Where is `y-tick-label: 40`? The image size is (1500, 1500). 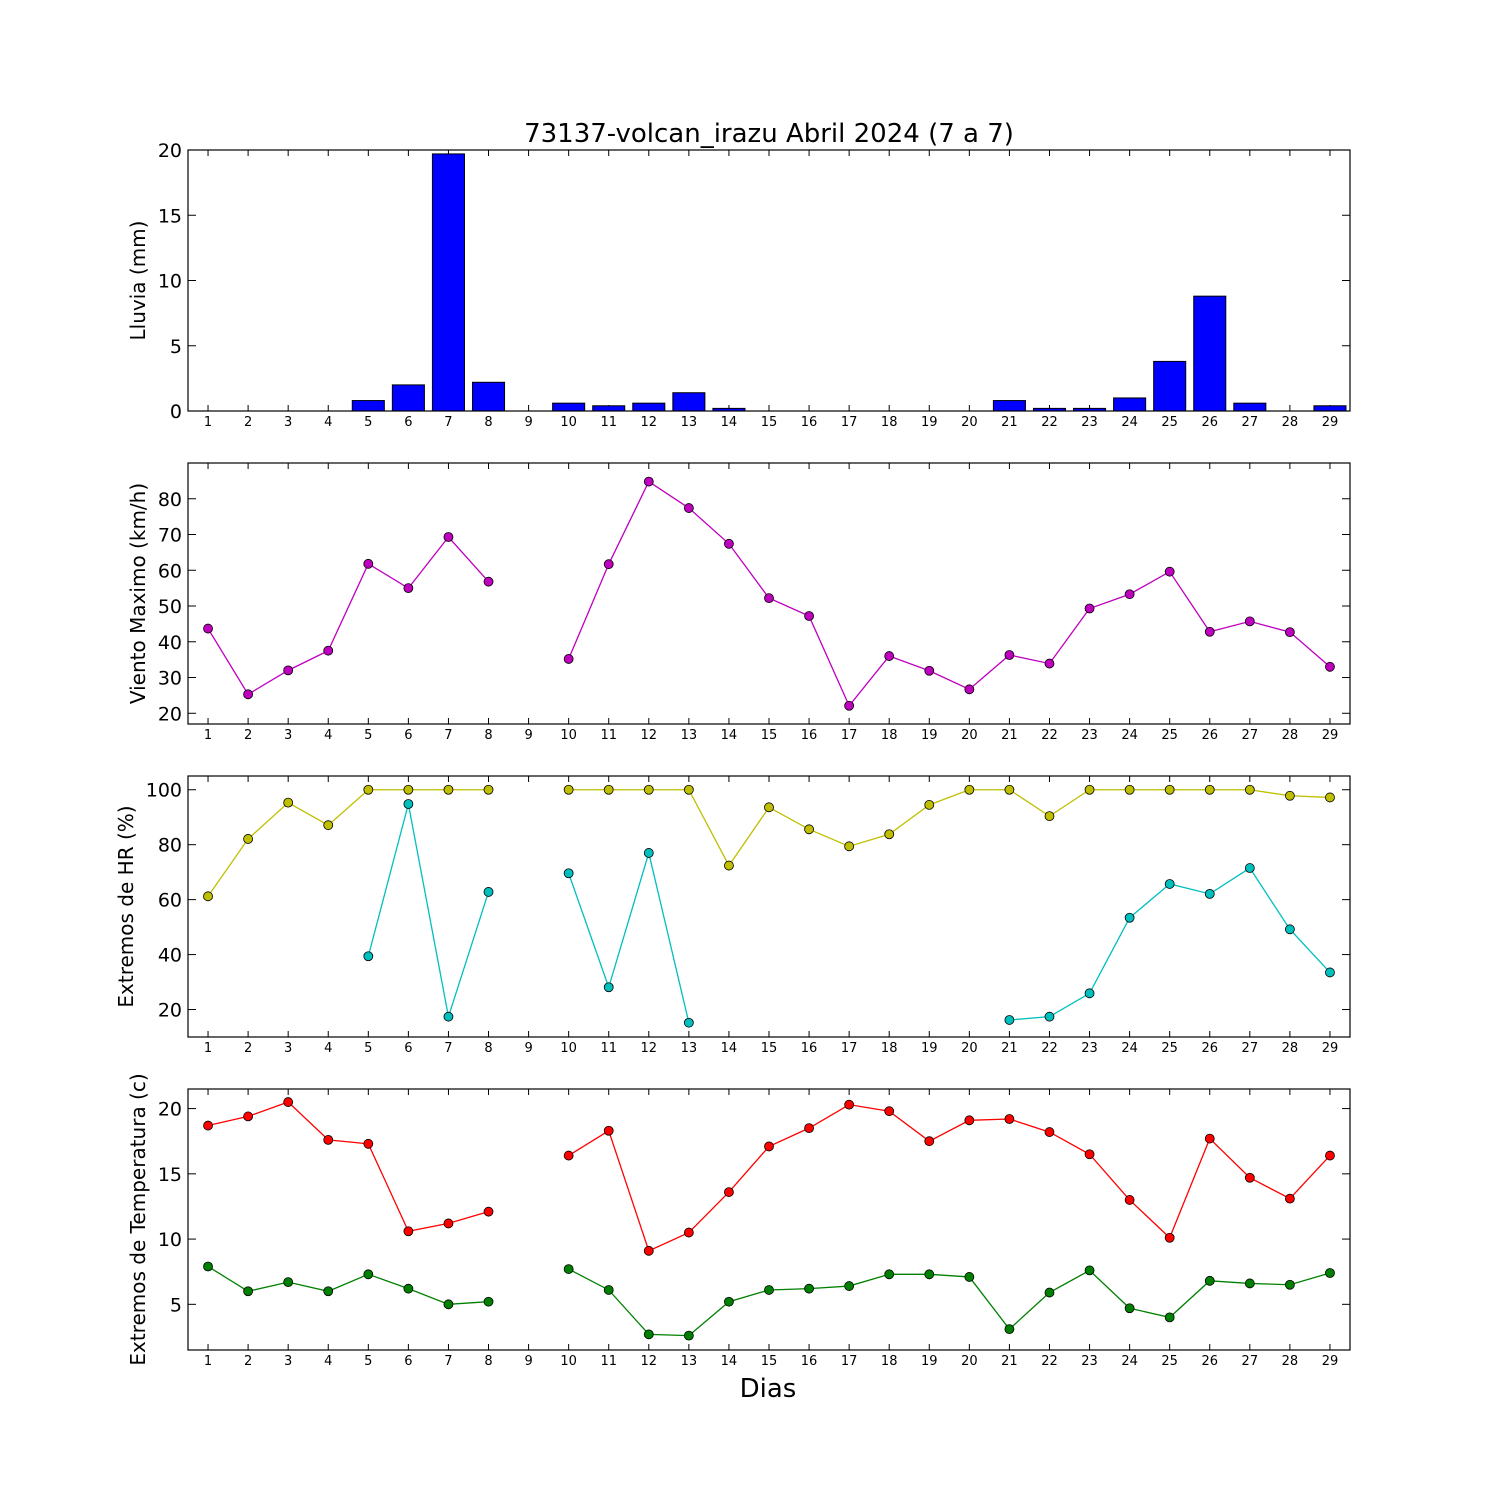
y-tick-label: 40 is located at coordinates (170, 956).